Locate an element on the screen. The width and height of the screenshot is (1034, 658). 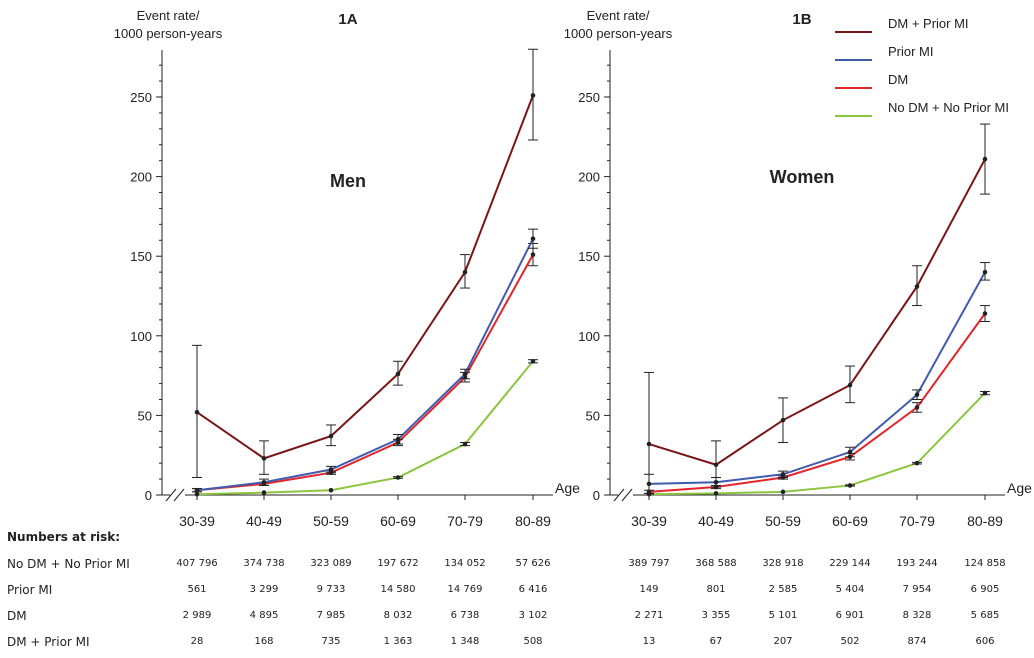
risk-value-men: 14 580 is located at coordinates (398, 589).